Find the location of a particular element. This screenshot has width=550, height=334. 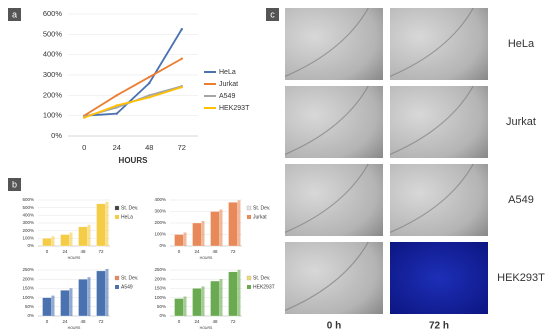

panel-label: c is located at coordinates (272, 14).